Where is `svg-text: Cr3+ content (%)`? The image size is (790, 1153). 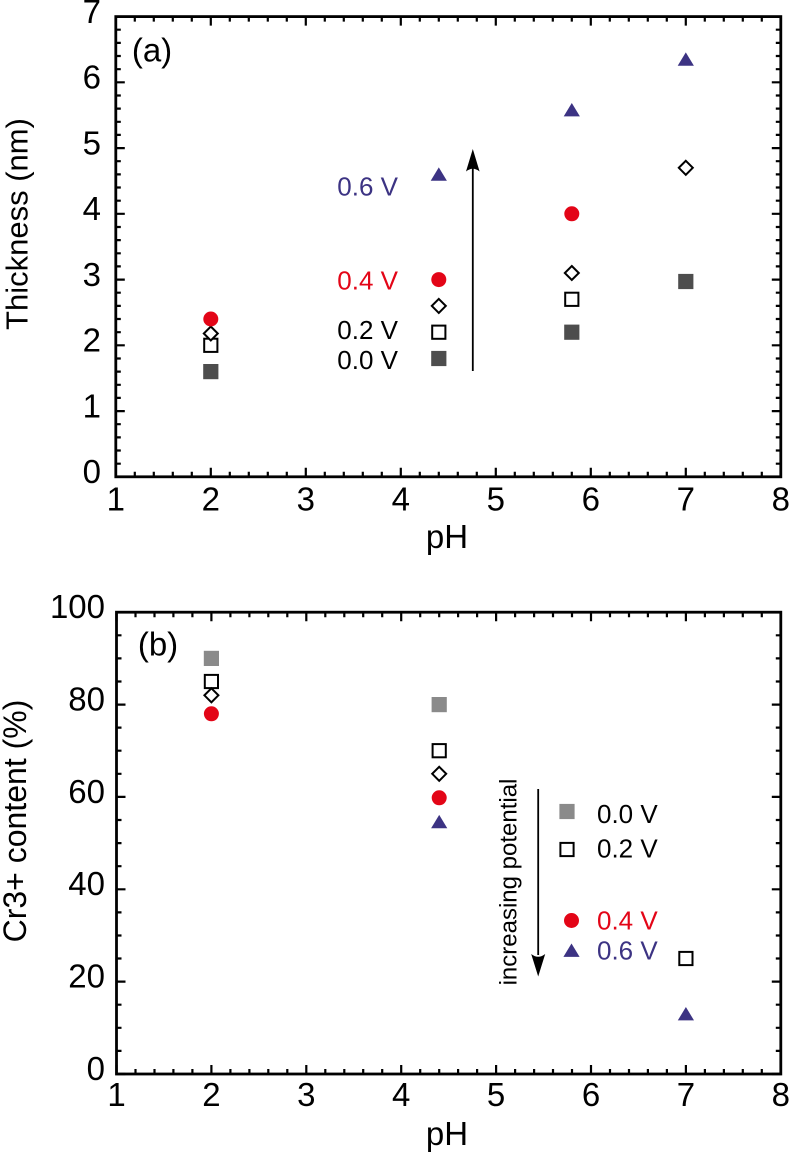 svg-text: Cr3+ content (%) is located at coordinates (16, 821).